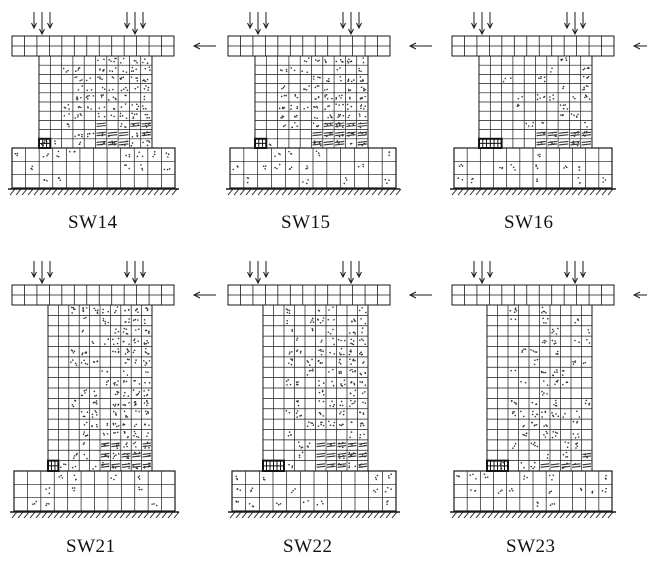  I want to click on panel-label-sw23: SW23, so click(531, 546).